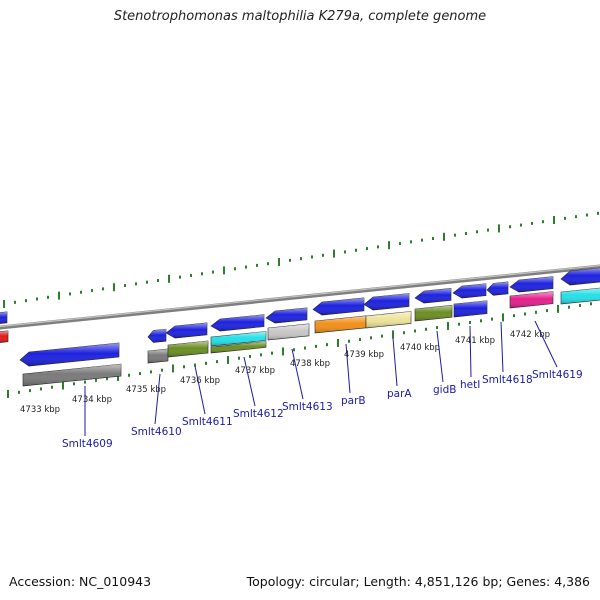 This screenshot has width=600, height=600. I want to click on gene-label: Smlt4618, so click(507, 380).